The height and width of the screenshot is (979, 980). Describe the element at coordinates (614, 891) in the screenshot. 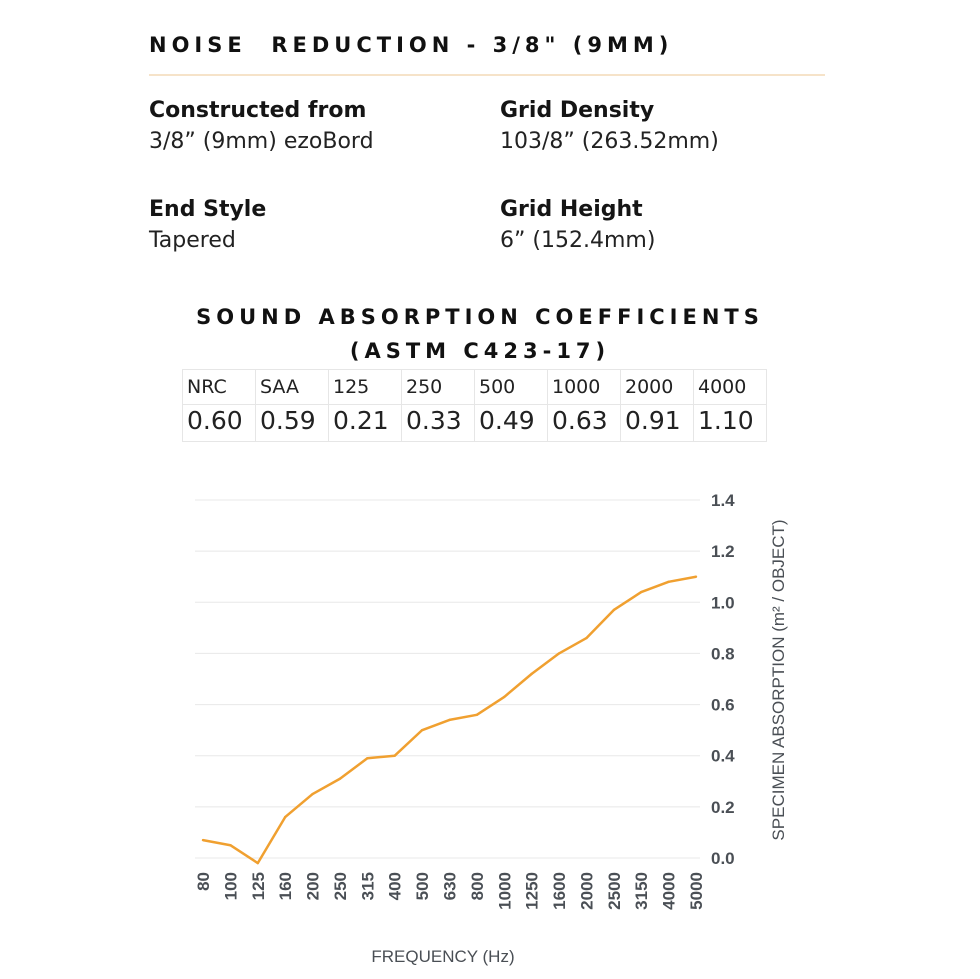

I see `x-tick-label: 2500` at that location.